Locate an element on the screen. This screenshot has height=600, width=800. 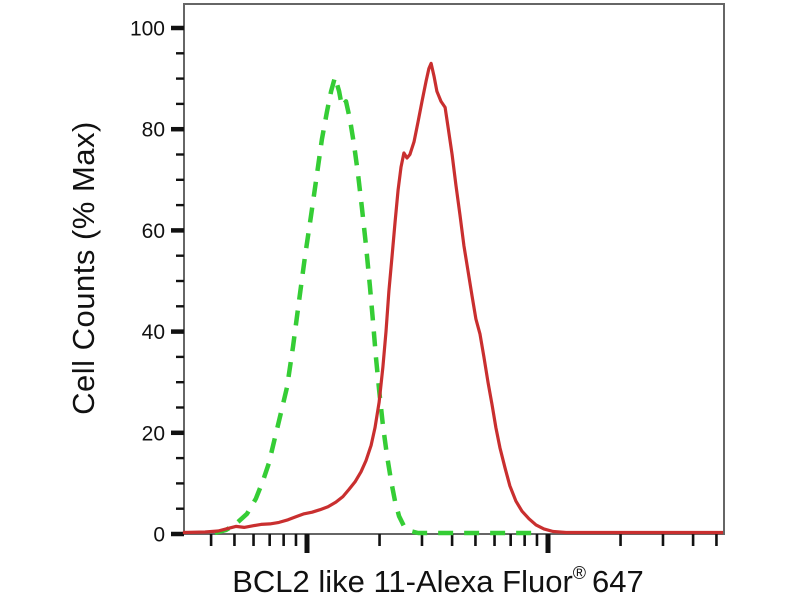
x-axis-title-suffix: 647 is located at coordinates (618, 581).